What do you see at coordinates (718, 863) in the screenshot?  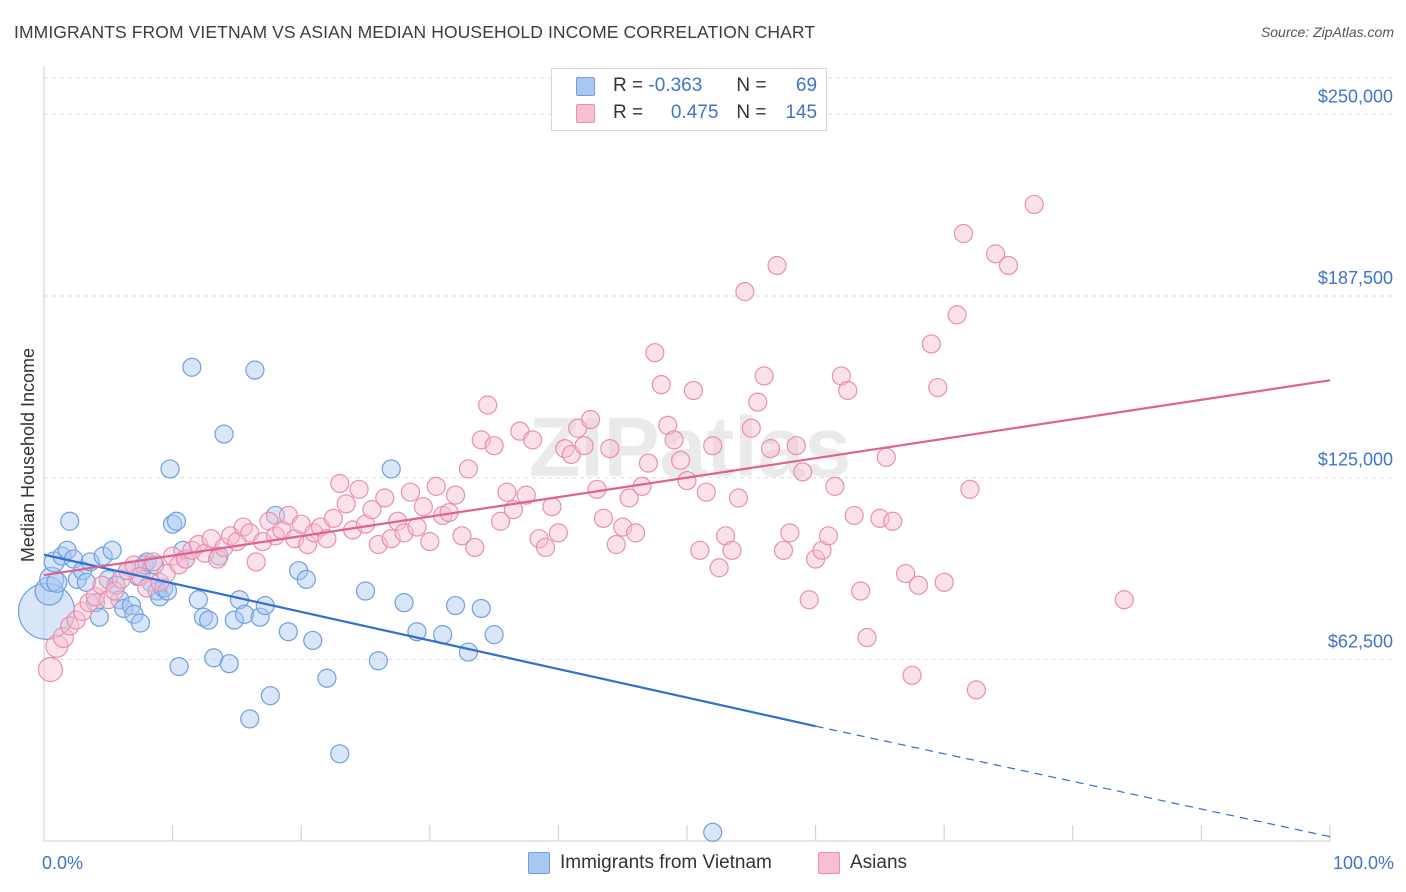 I see `x-tick-labels: 0.0% 100.0%` at bounding box center [718, 863].